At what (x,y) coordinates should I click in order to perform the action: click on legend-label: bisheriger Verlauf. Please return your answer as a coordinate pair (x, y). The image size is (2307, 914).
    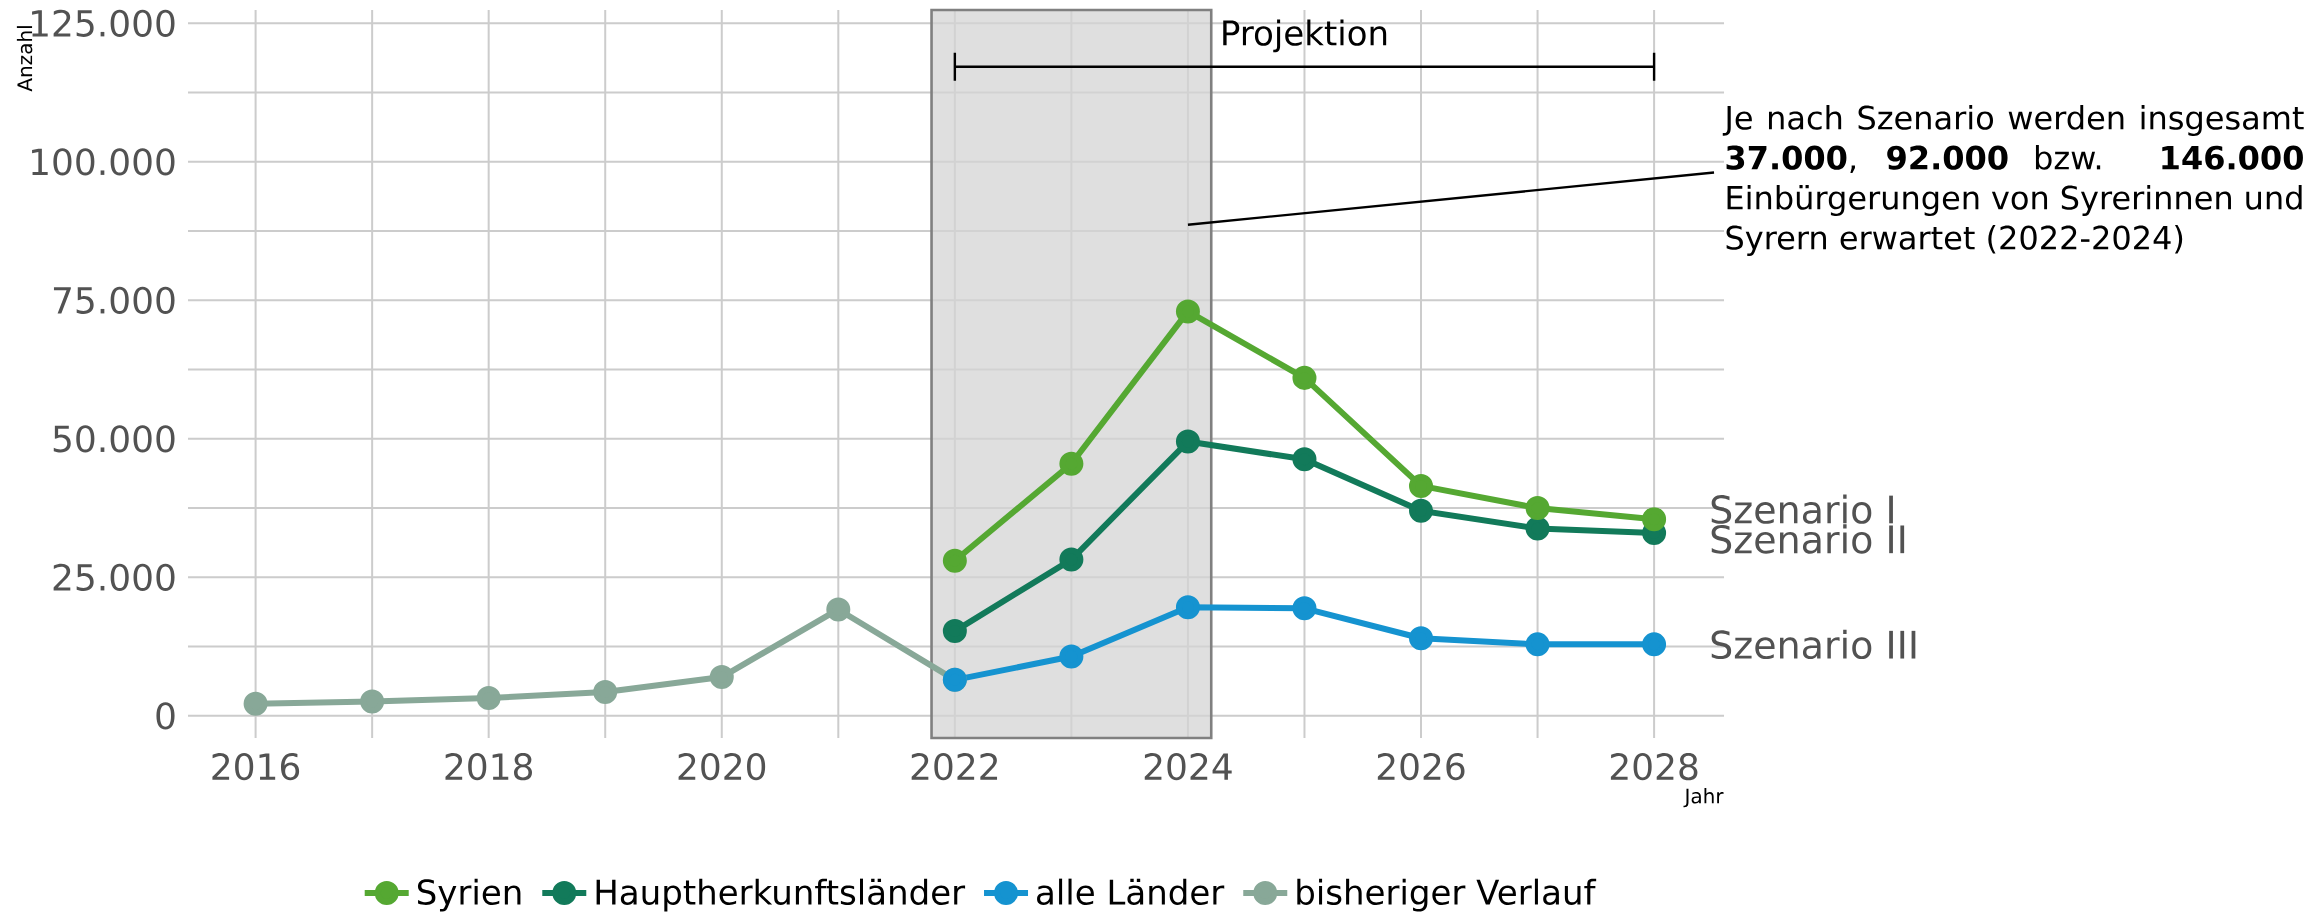
    Looking at the image, I should click on (1447, 895).